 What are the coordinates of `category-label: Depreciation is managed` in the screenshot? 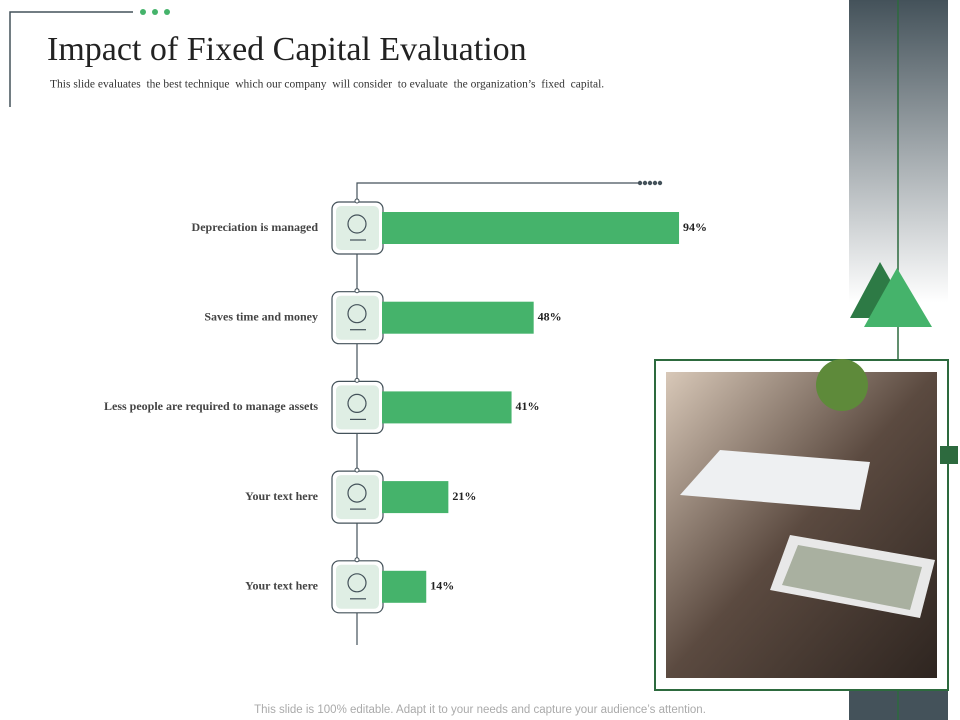 It's located at (255, 227).